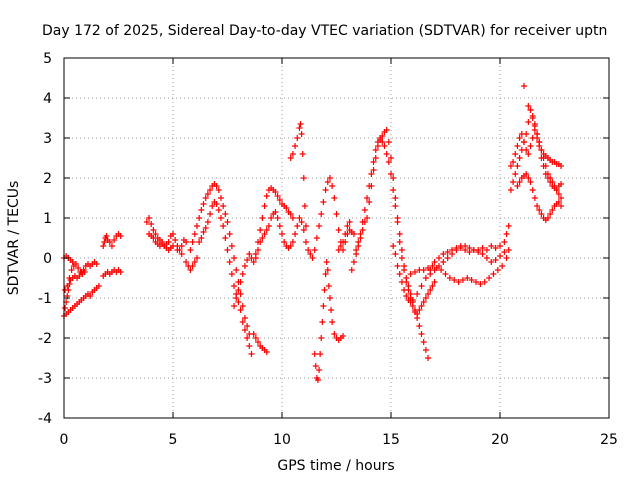 The width and height of the screenshot is (640, 480). I want to click on y-tick-label: -2, so click(45, 339).